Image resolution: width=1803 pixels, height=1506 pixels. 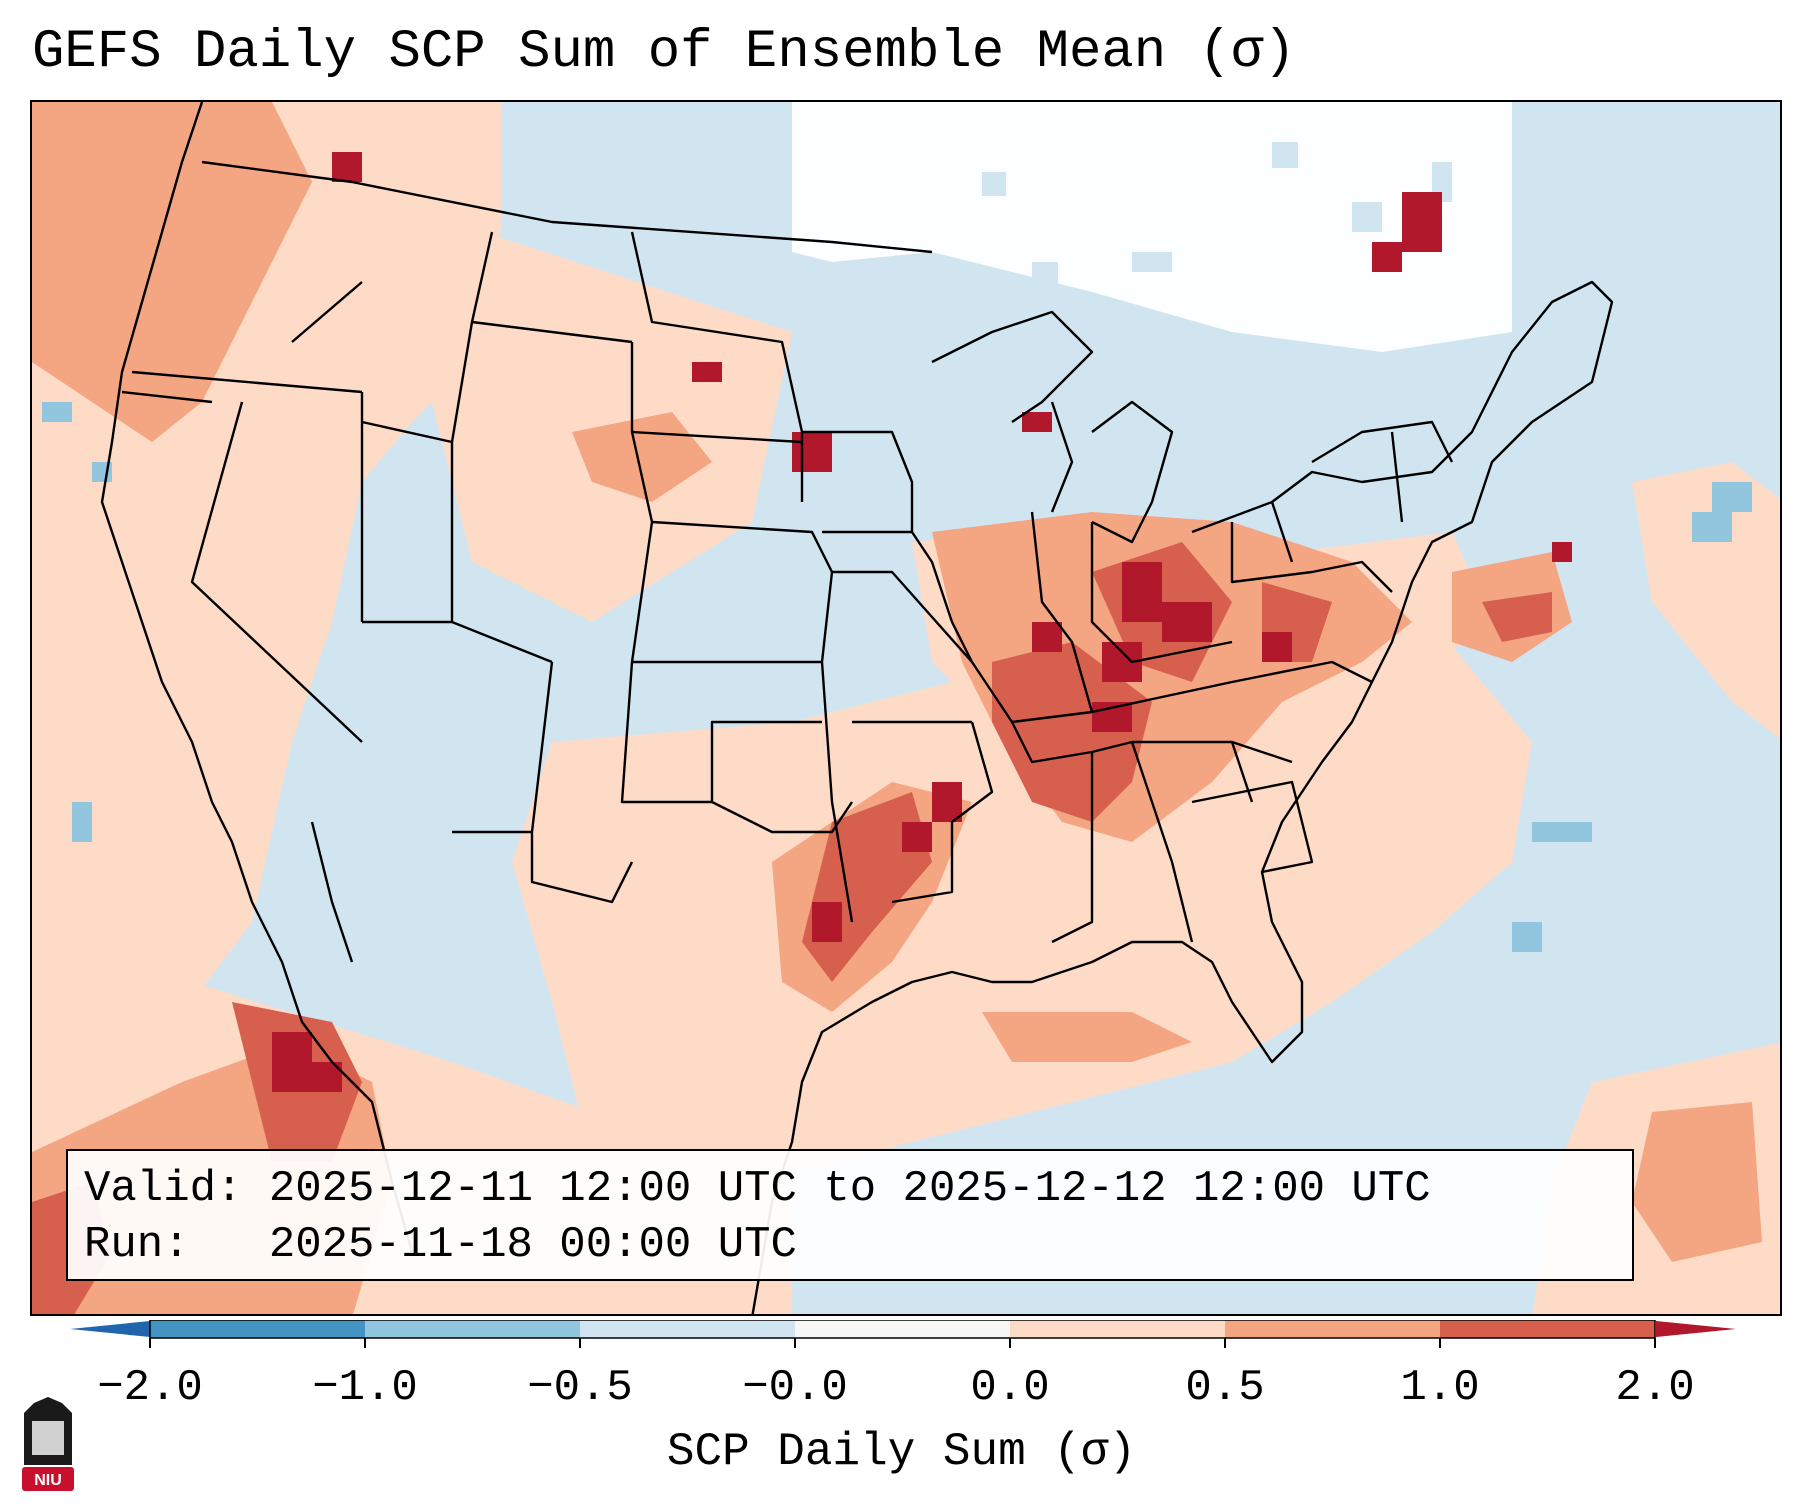 I want to click on gulf-coastline, so click(x=931, y=1081).